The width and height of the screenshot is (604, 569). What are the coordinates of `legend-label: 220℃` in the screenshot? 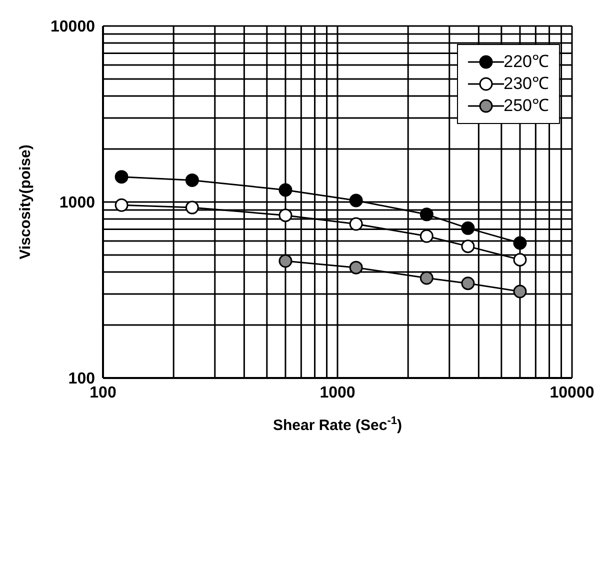 It's located at (526, 62).